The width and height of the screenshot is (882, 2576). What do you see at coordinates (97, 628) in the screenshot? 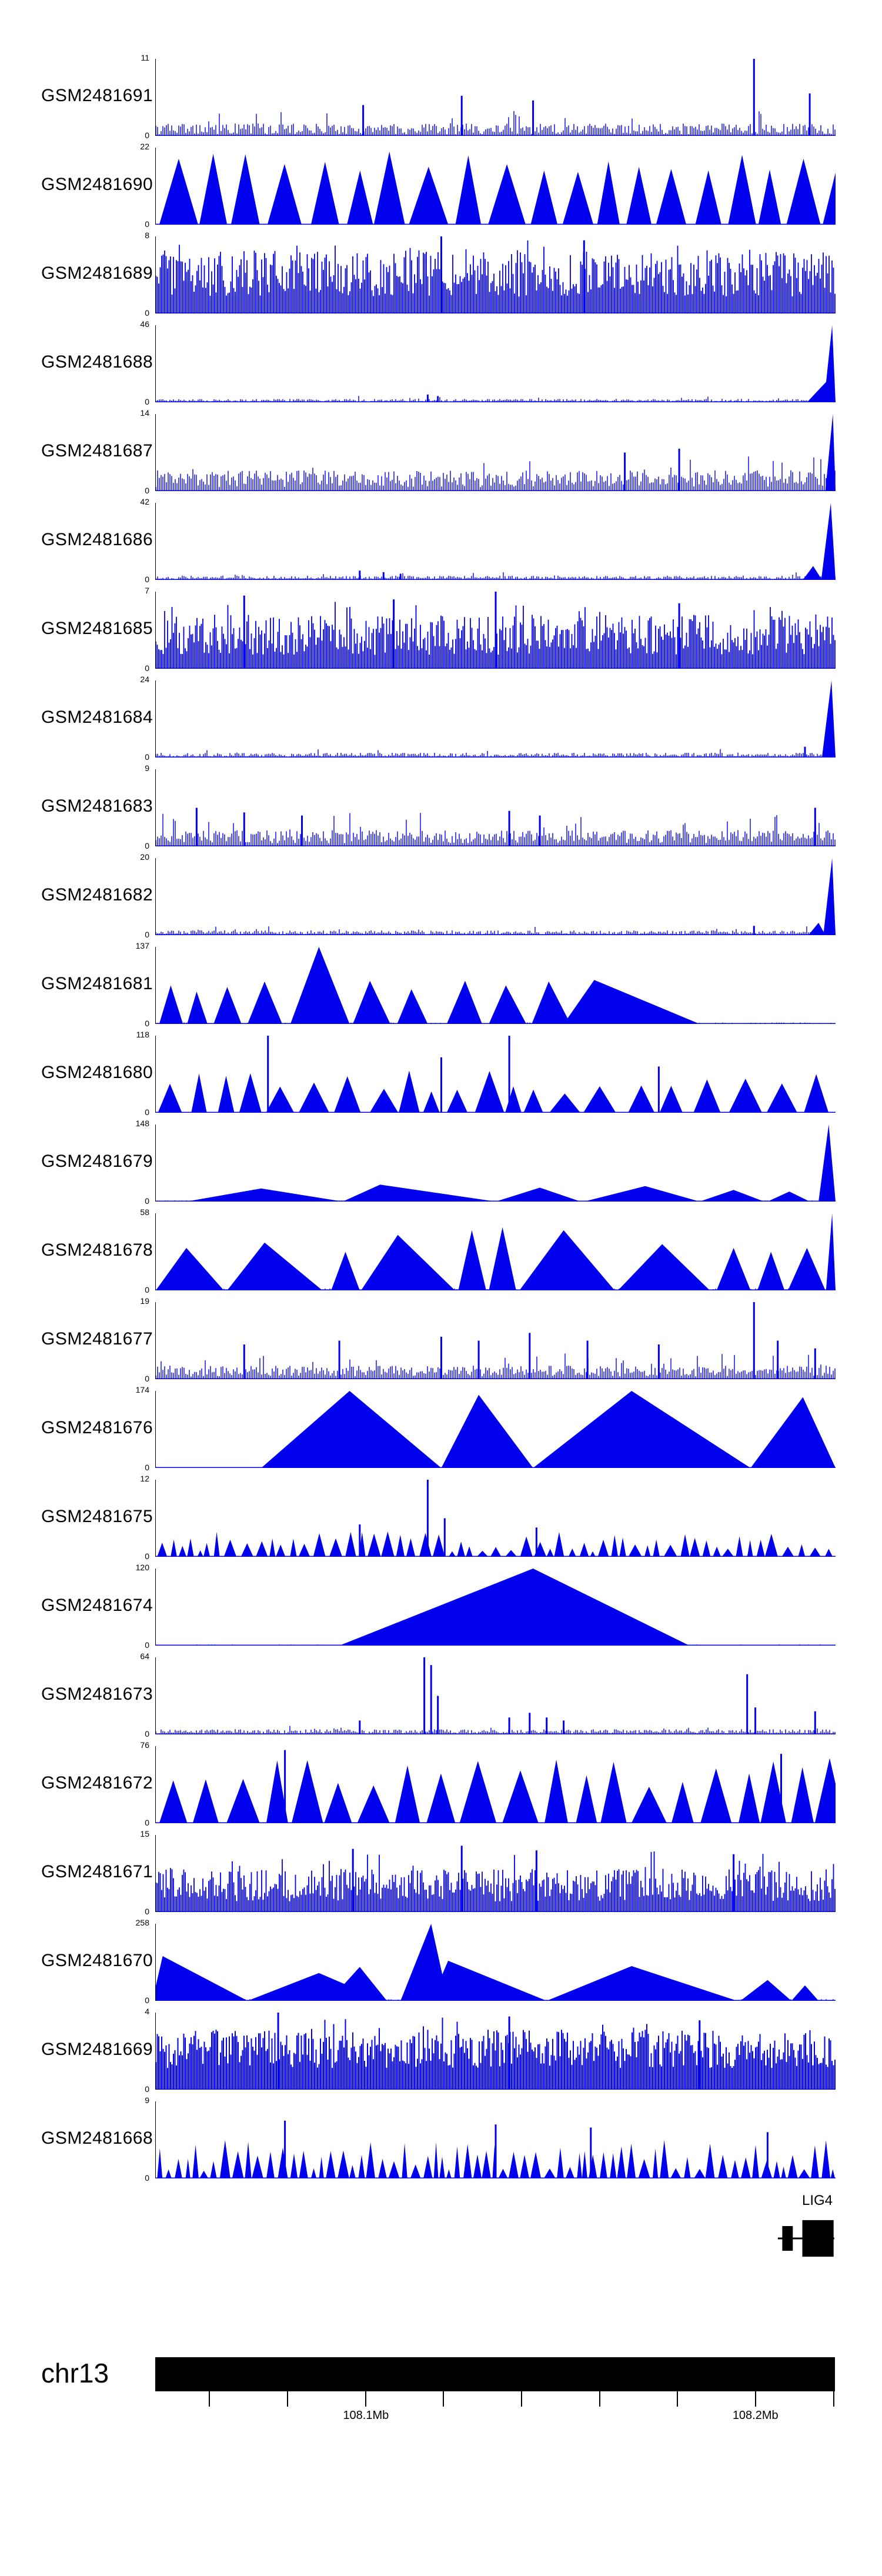
I see `track-label: GSM2481685` at bounding box center [97, 628].